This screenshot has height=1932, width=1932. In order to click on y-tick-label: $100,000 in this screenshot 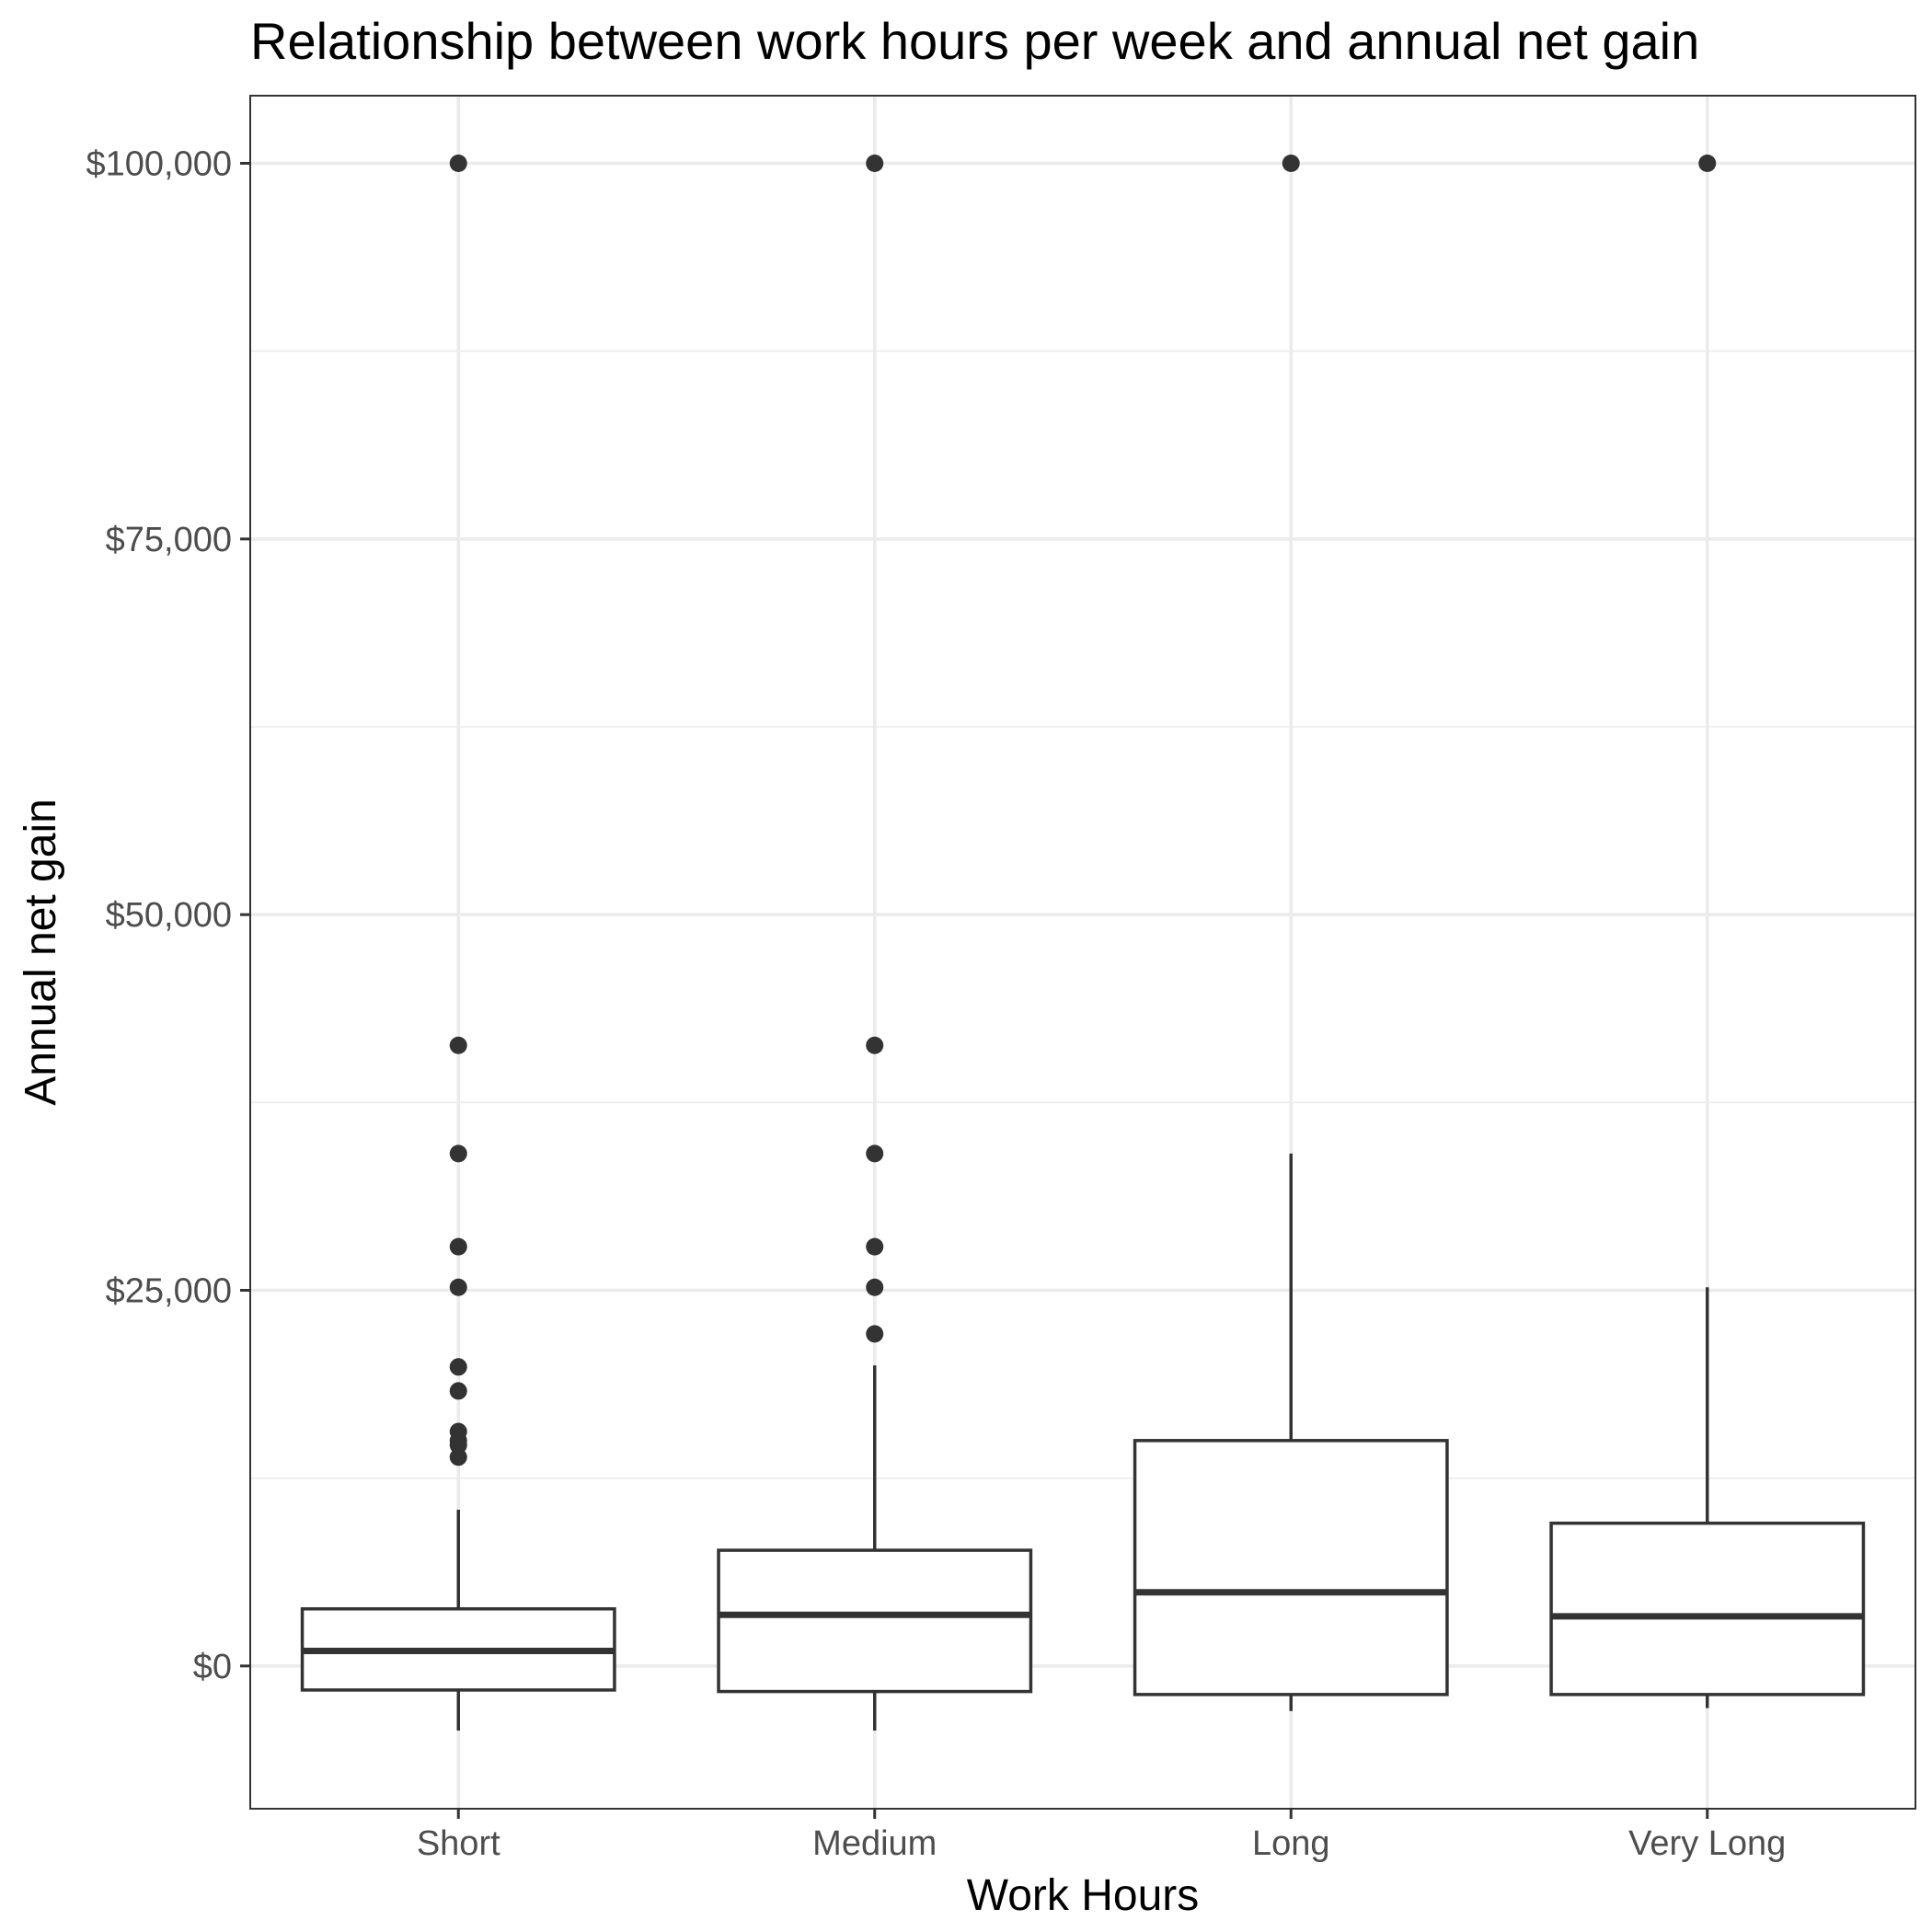, I will do `click(159, 164)`.